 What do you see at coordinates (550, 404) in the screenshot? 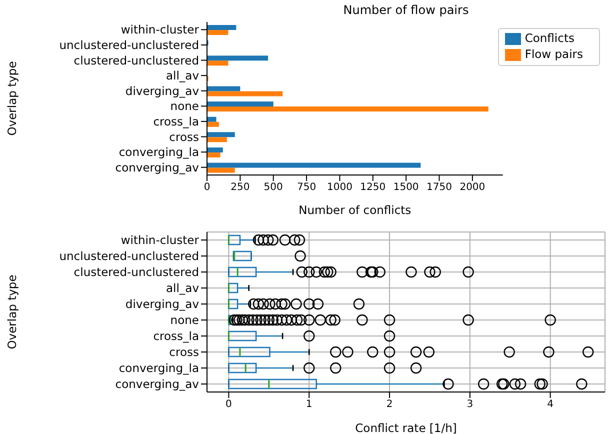
I see `x-tick-label: 4` at bounding box center [550, 404].